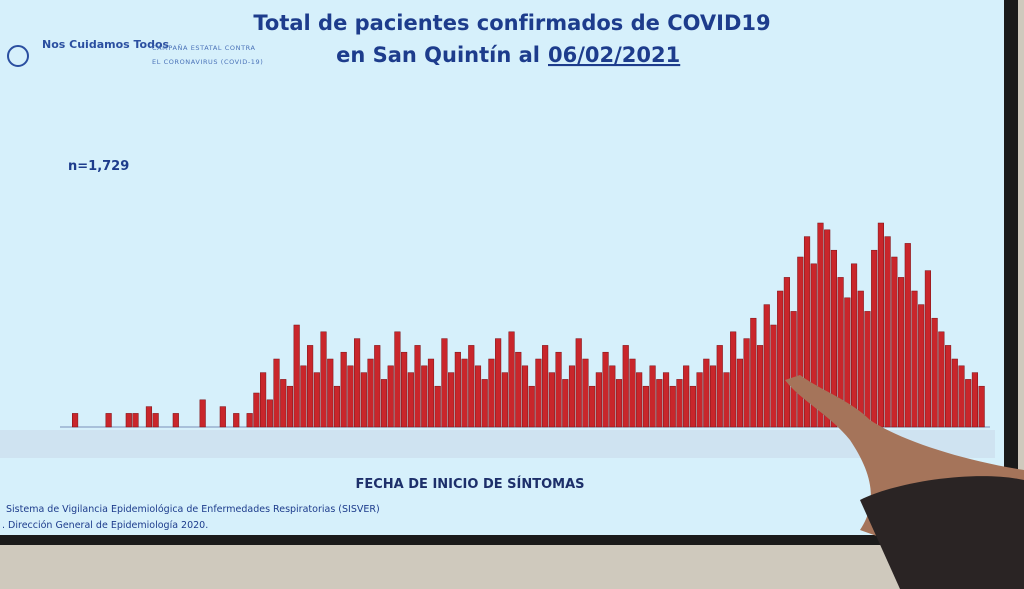  What do you see at coordinates (438, 55) in the screenshot?
I see `chart-subtitle: en San Quintín al` at bounding box center [438, 55].